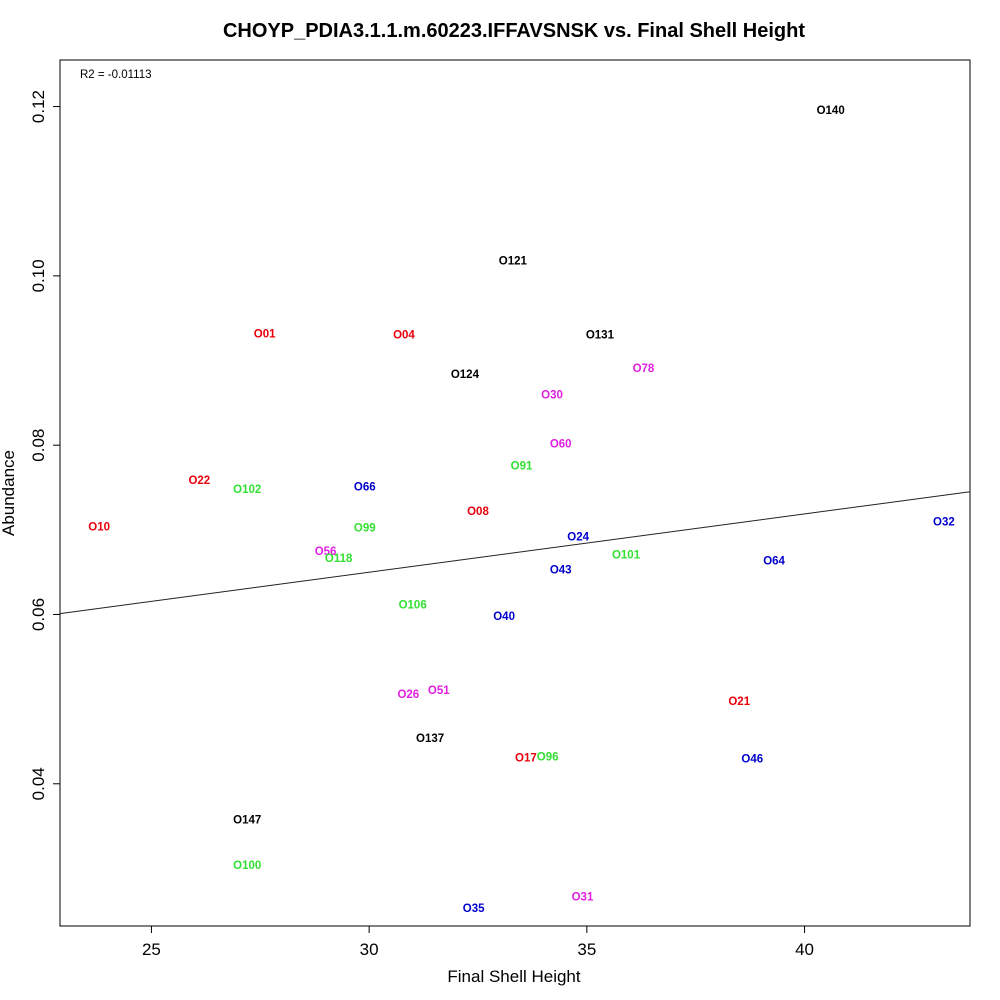  I want to click on y-tick-label: 0.12, so click(38, 106).